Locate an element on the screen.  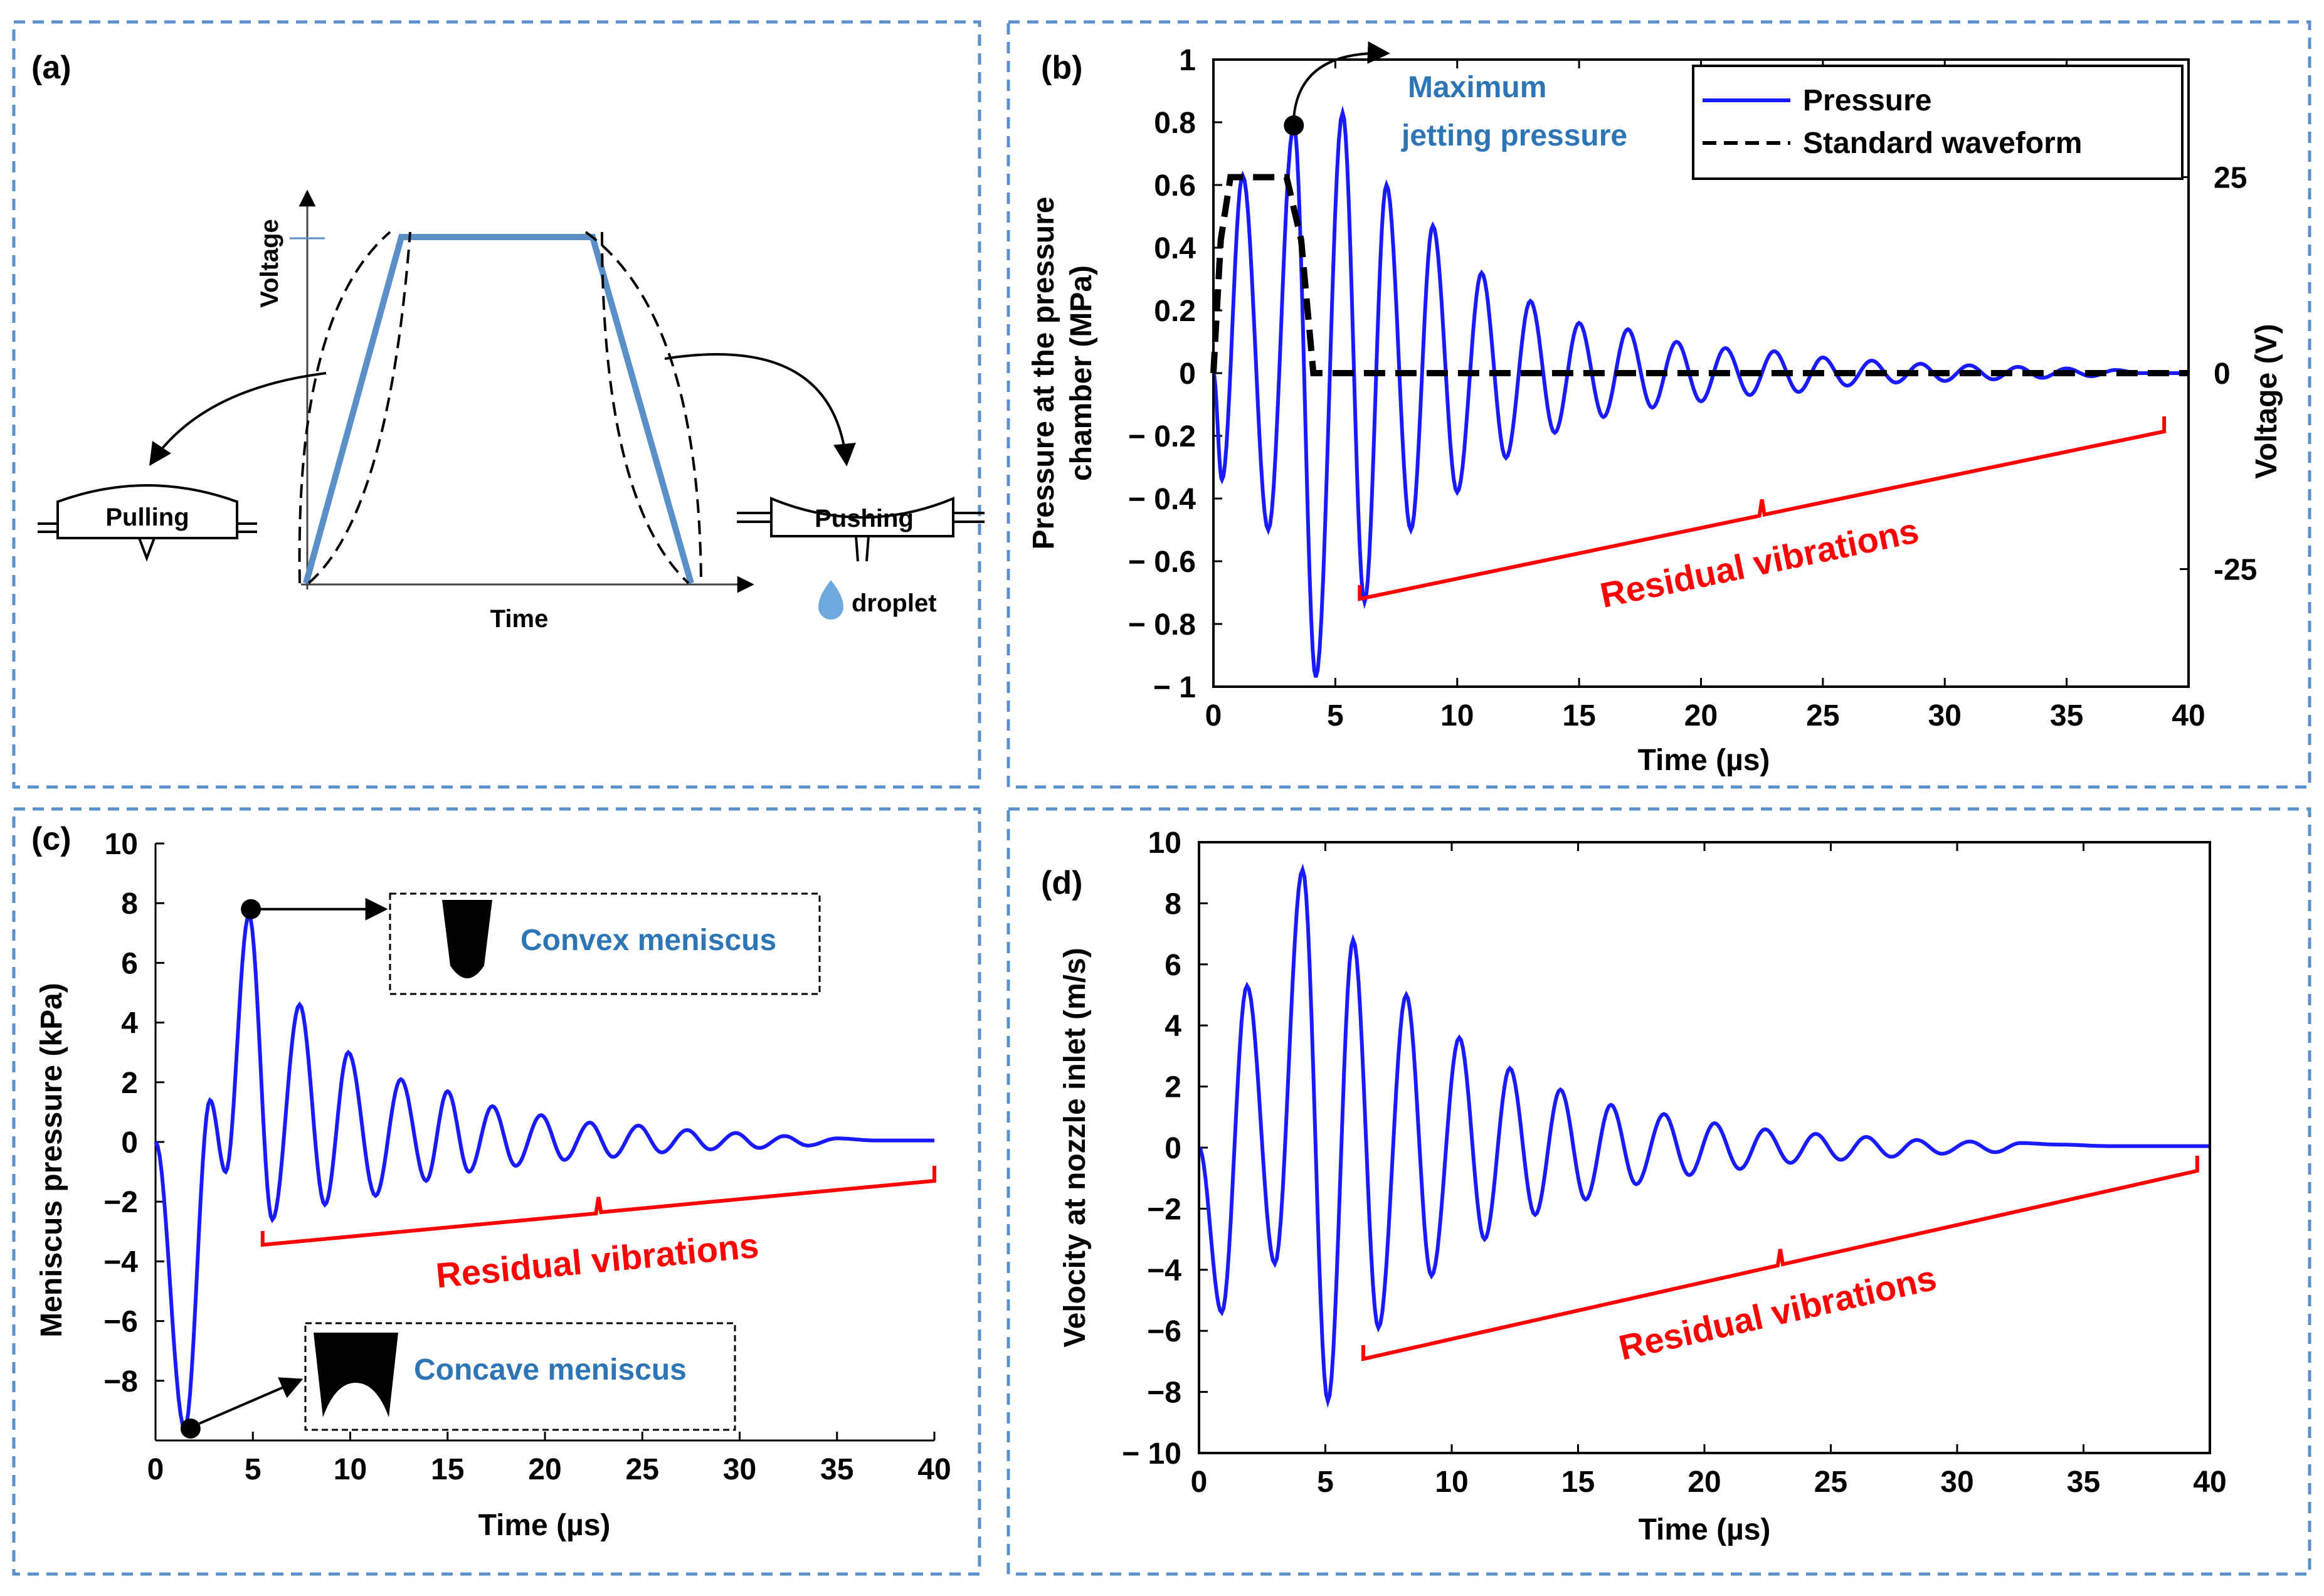
residual-bracket-b is located at coordinates (1762, 509).